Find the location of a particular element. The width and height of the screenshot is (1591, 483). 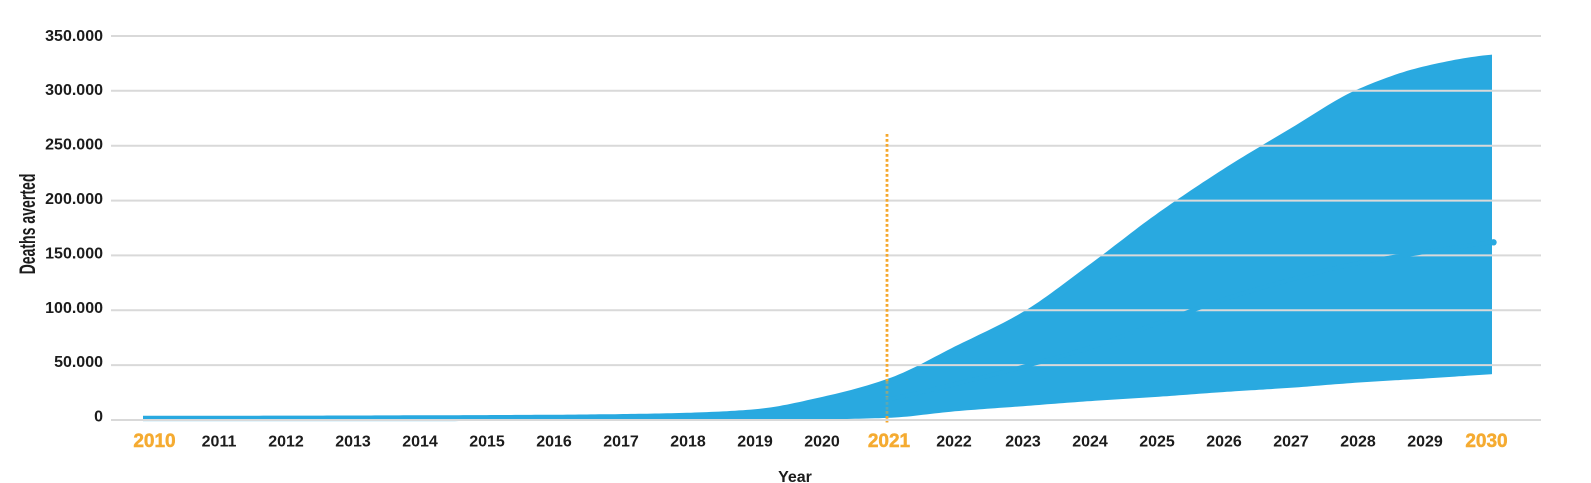

svg-text: 2016 is located at coordinates (554, 441).